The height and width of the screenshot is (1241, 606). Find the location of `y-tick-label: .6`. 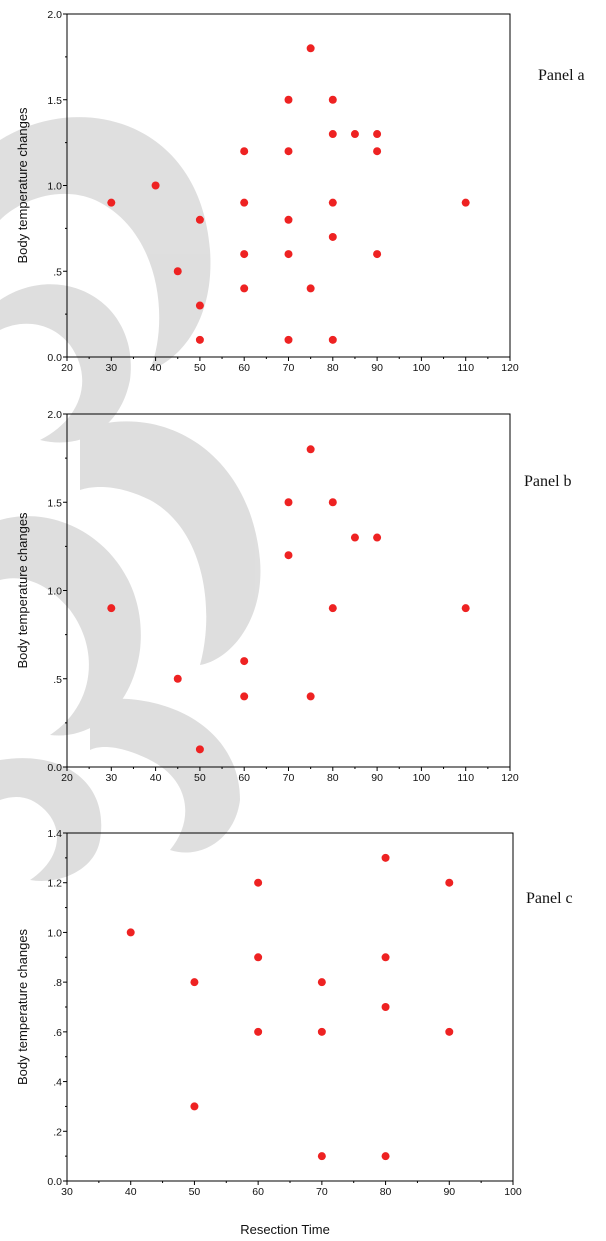

y-tick-label: .6 is located at coordinates (57, 1033).